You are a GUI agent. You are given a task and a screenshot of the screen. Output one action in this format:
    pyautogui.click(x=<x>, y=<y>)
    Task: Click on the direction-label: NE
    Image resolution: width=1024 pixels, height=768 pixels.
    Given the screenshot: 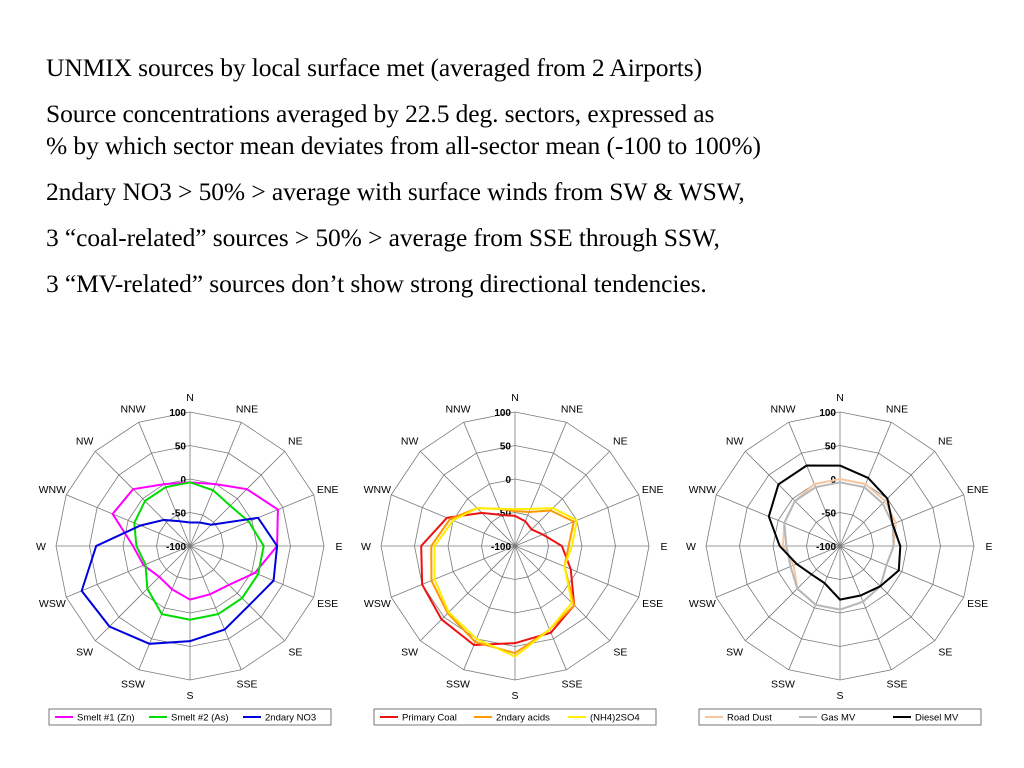 What is the action you would take?
    pyautogui.click(x=295, y=442)
    